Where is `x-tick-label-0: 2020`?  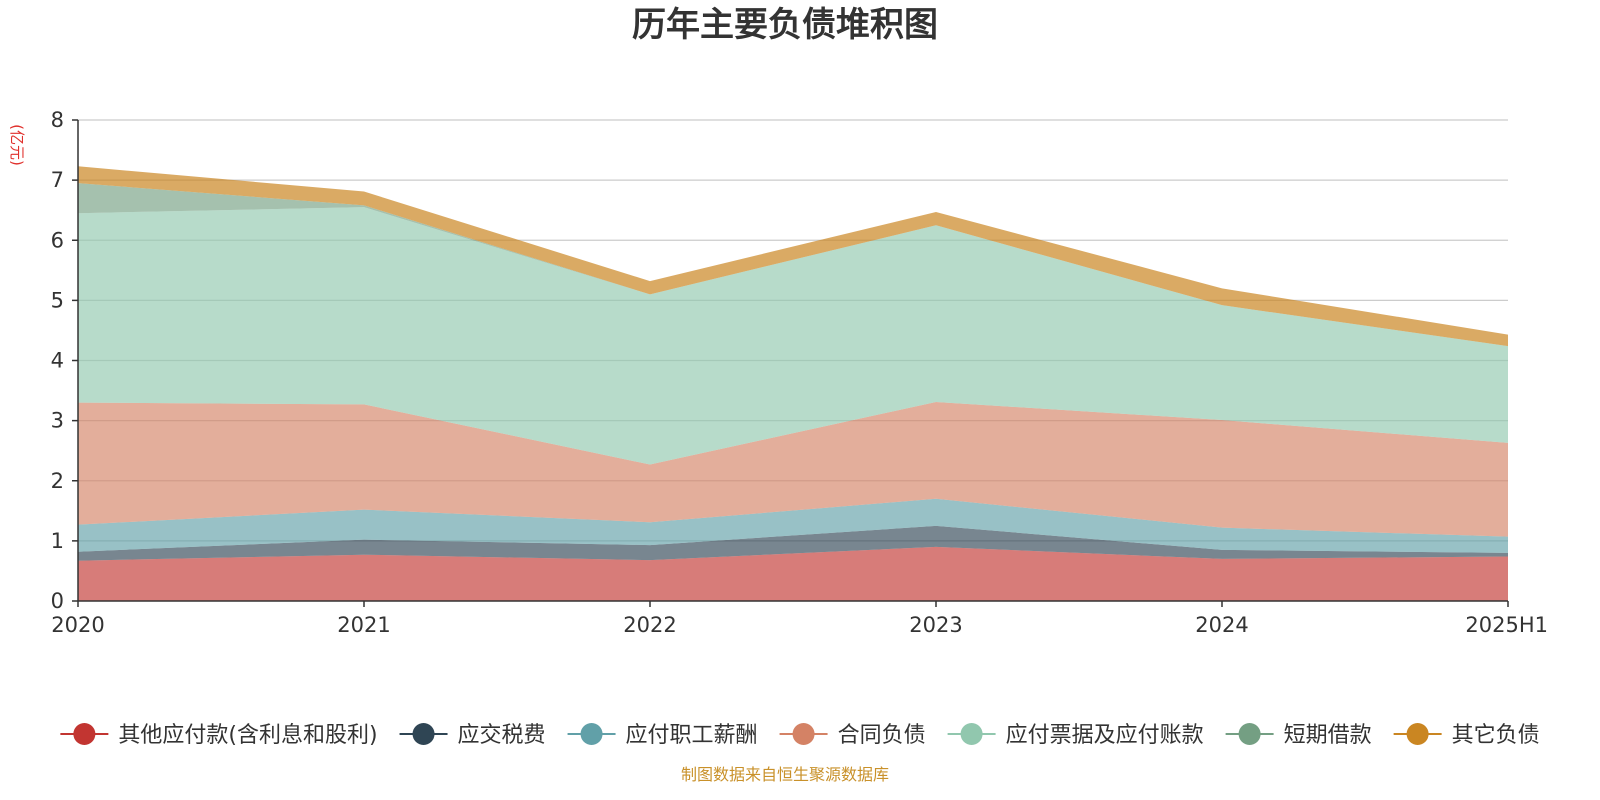 x-tick-label-0: 2020 is located at coordinates (77, 625).